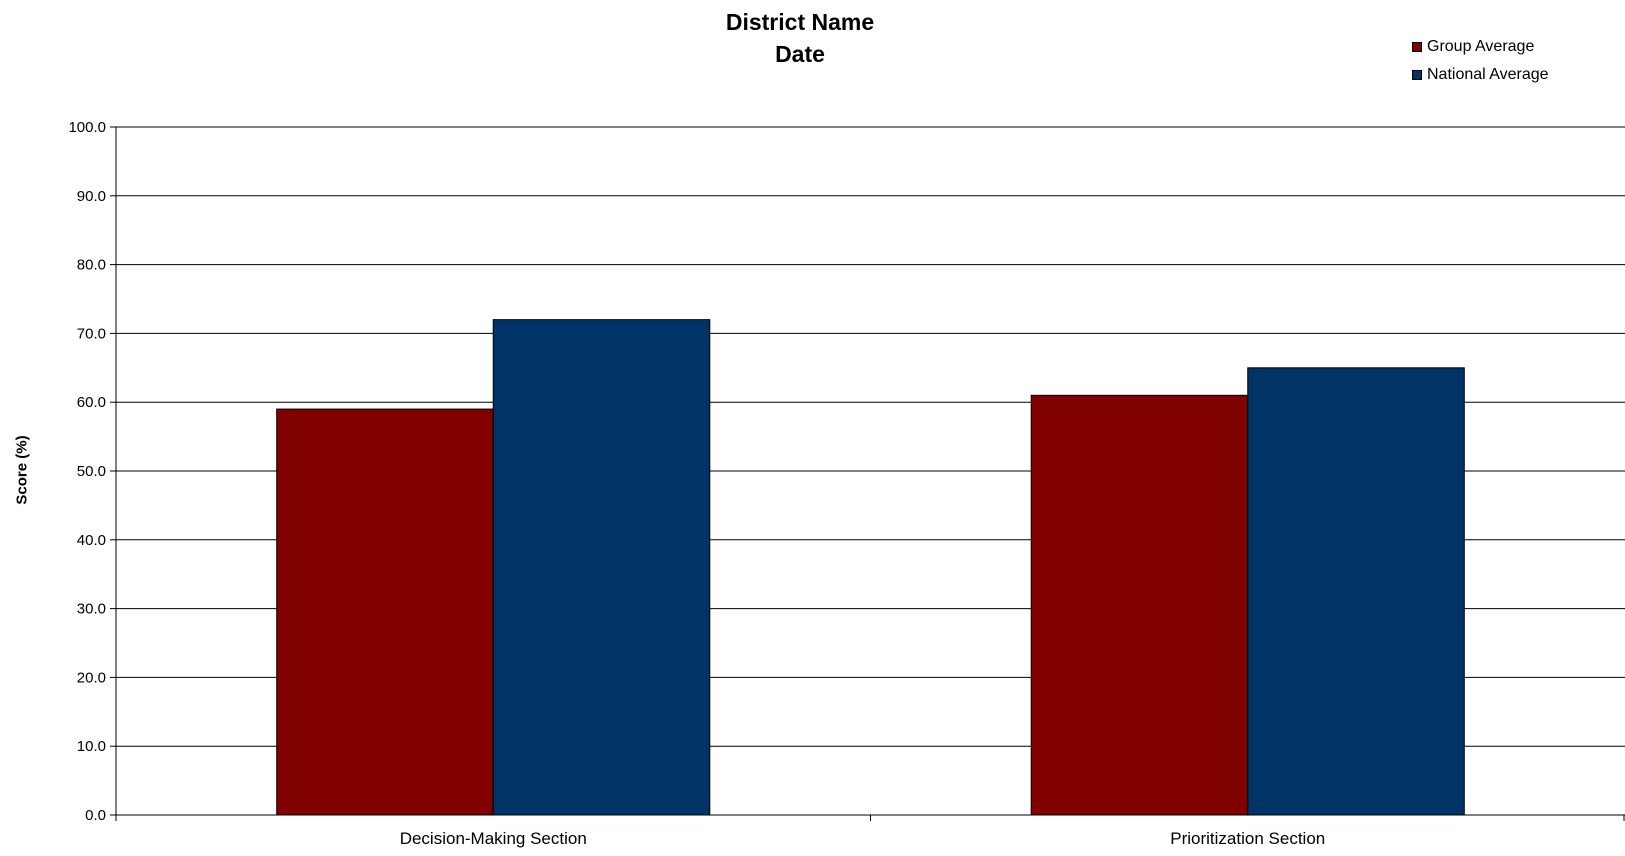 Image resolution: width=1625 pixels, height=856 pixels. What do you see at coordinates (91, 677) in the screenshot?
I see `y-tick-label: 20.0` at bounding box center [91, 677].